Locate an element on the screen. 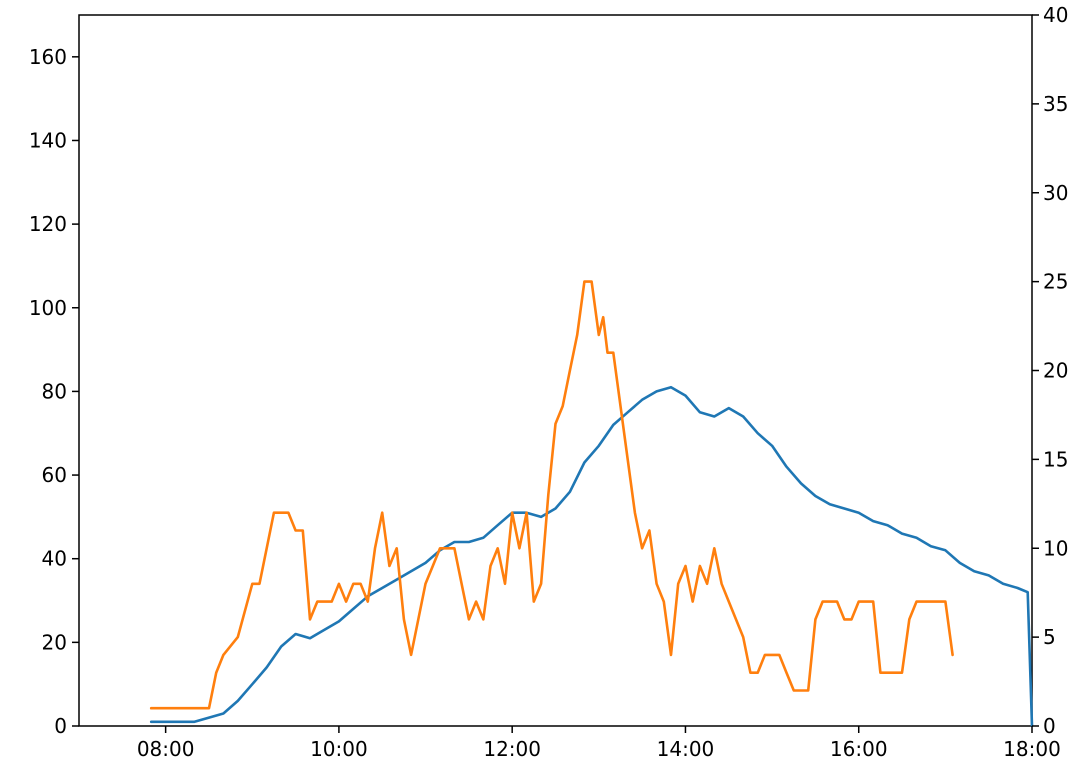 The image size is (1091, 780). x-tick-label: 10:00 is located at coordinates (339, 749).